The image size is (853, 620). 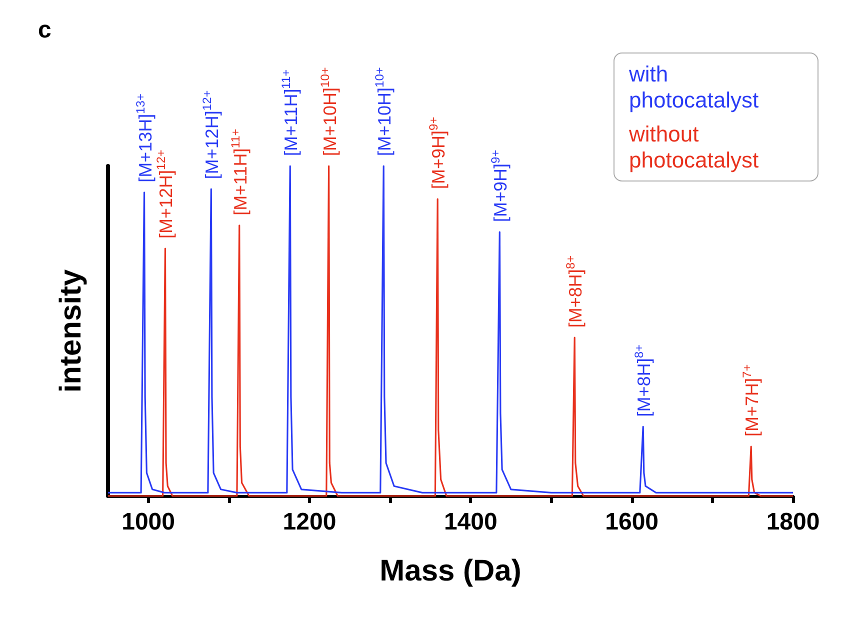 What do you see at coordinates (693, 147) in the screenshot?
I see `text: without photocatalyst` at bounding box center [693, 147].